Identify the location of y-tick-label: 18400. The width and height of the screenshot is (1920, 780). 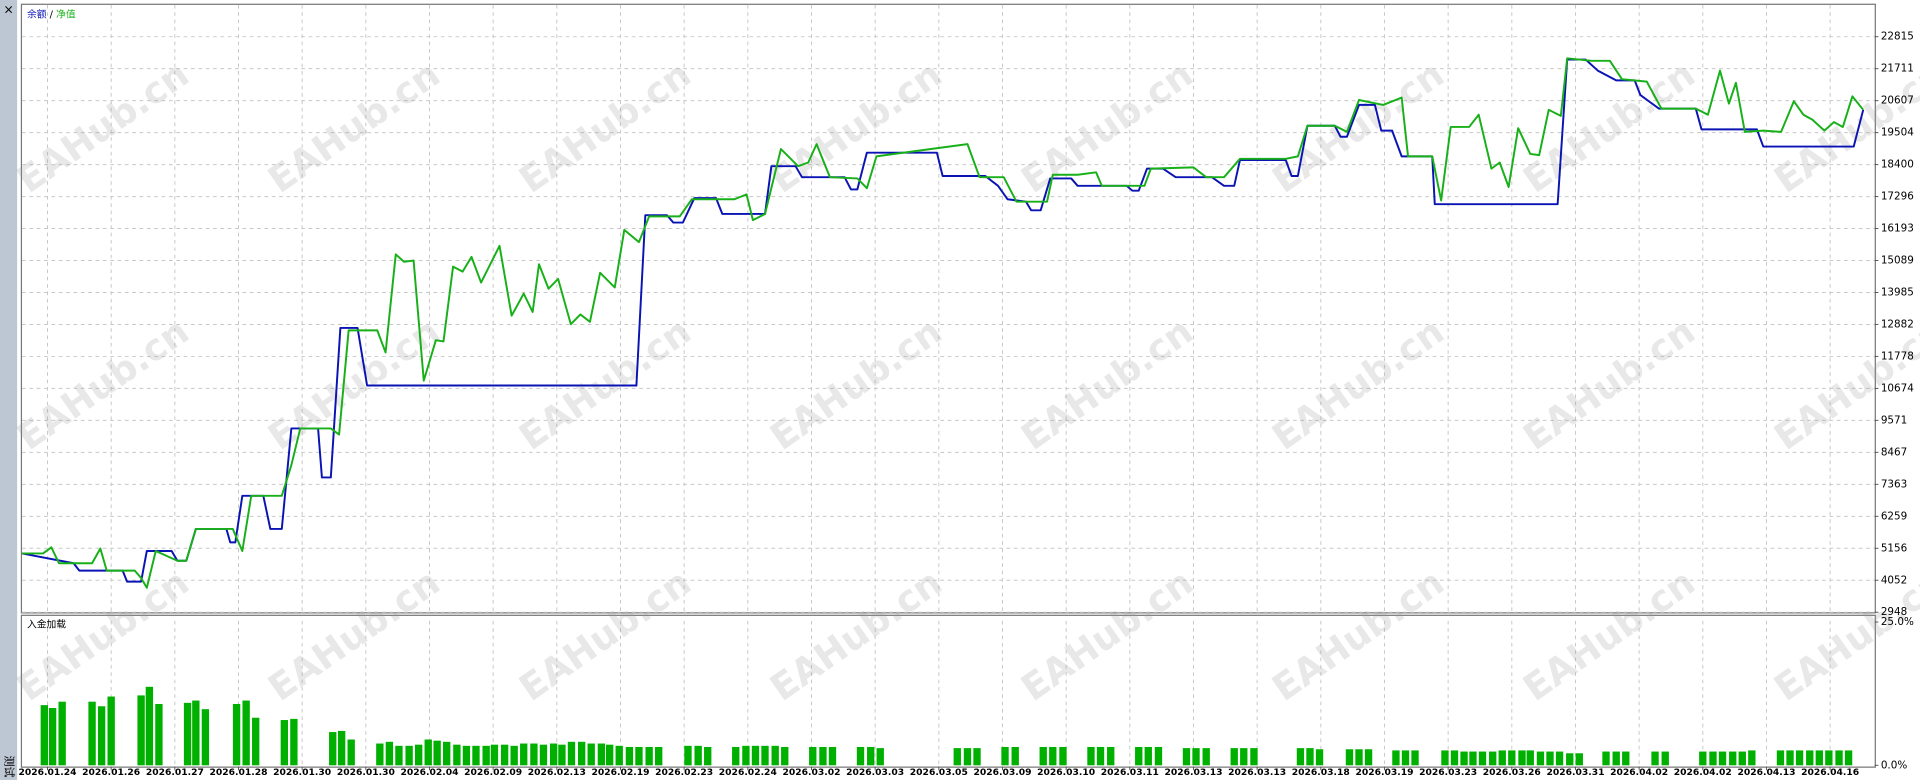
(1897, 165).